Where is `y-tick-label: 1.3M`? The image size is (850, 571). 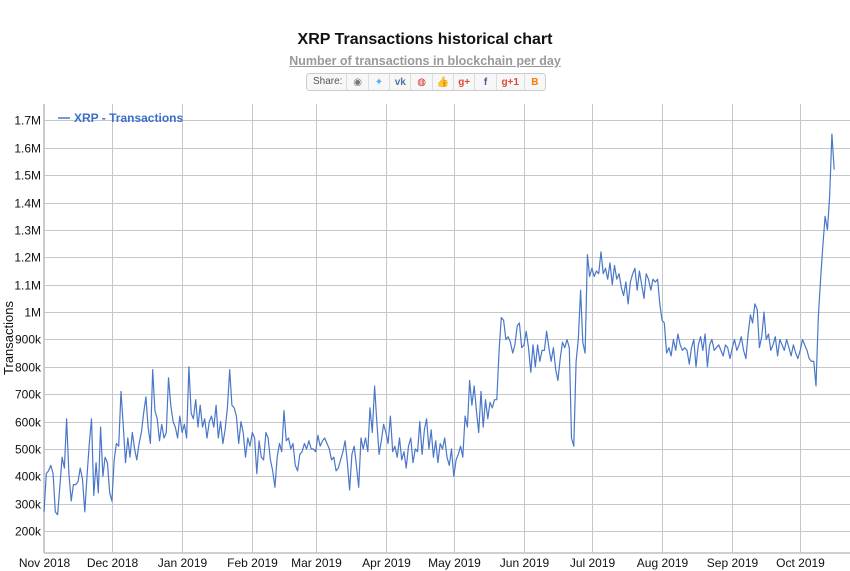 y-tick-label: 1.3M is located at coordinates (27, 231).